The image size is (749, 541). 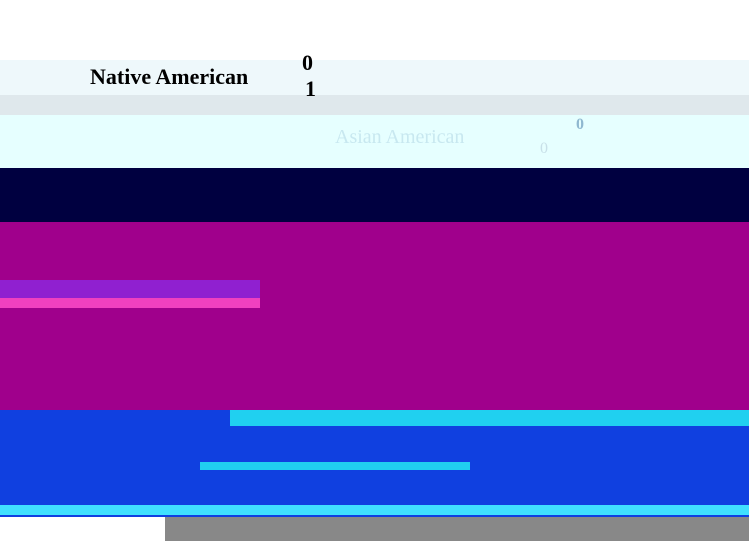 I want to click on bottom-bar, so click(x=457, y=529).